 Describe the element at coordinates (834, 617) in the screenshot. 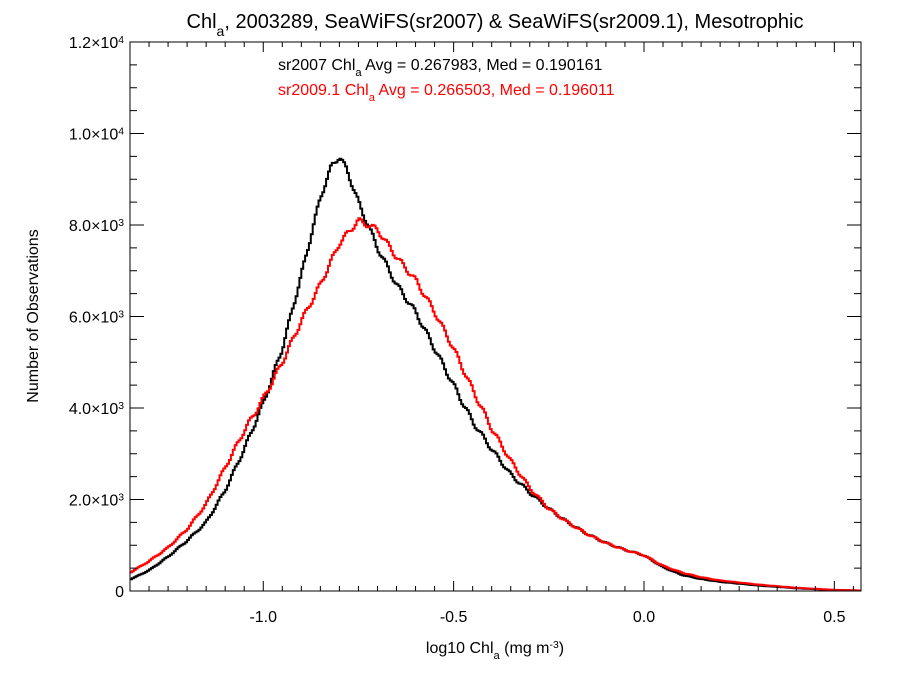

I see `x-tick-label: 0.5` at that location.